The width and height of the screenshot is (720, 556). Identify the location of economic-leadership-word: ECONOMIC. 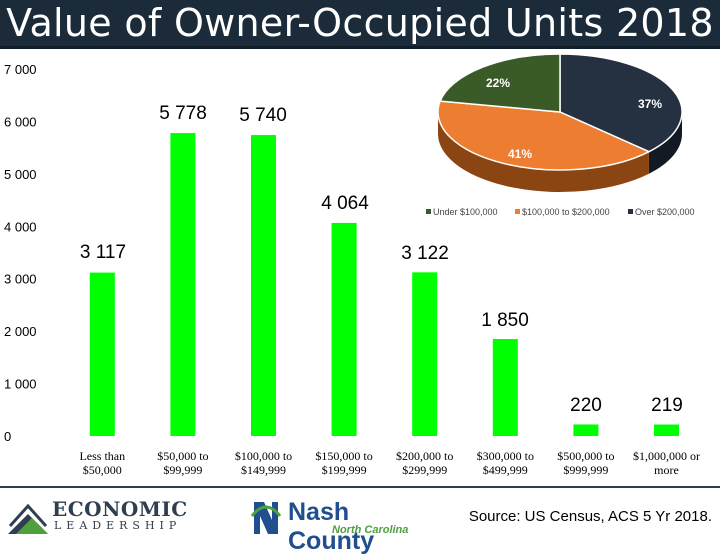
(120, 509).